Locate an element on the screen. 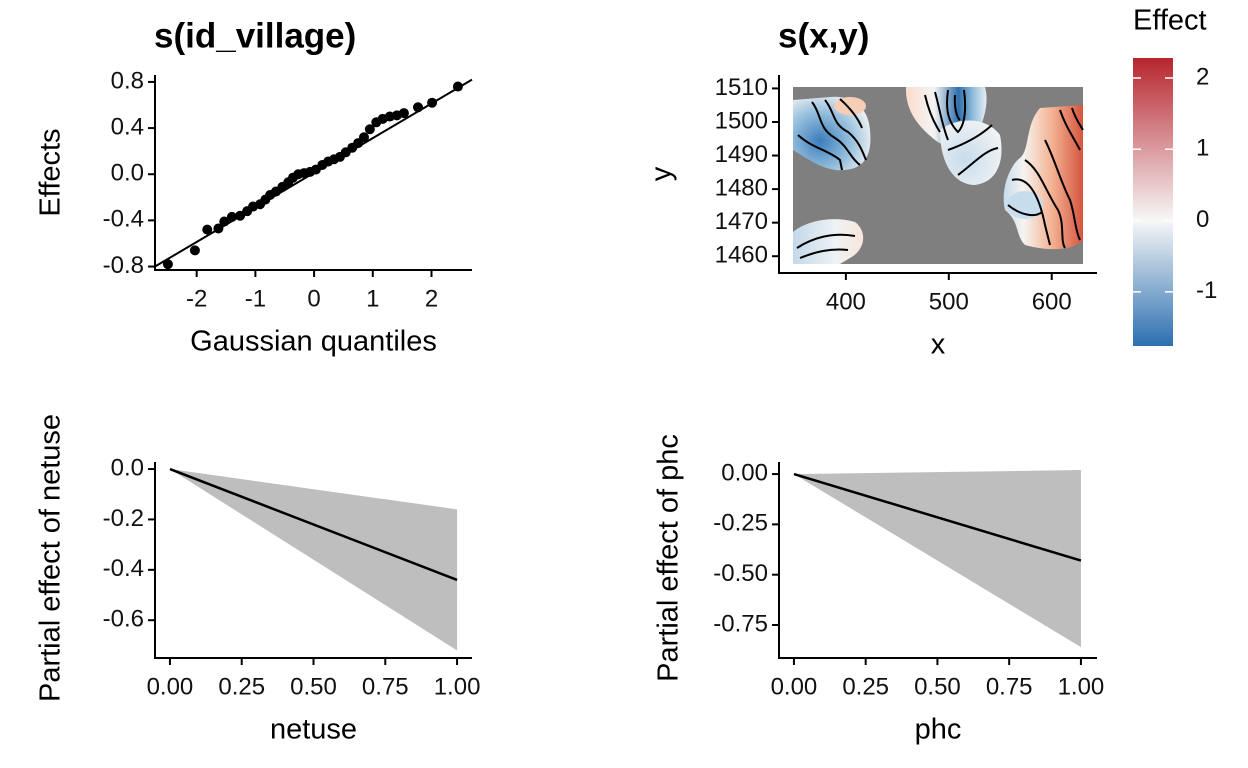  y-tick-label: -0.6 is located at coordinates (123, 619).